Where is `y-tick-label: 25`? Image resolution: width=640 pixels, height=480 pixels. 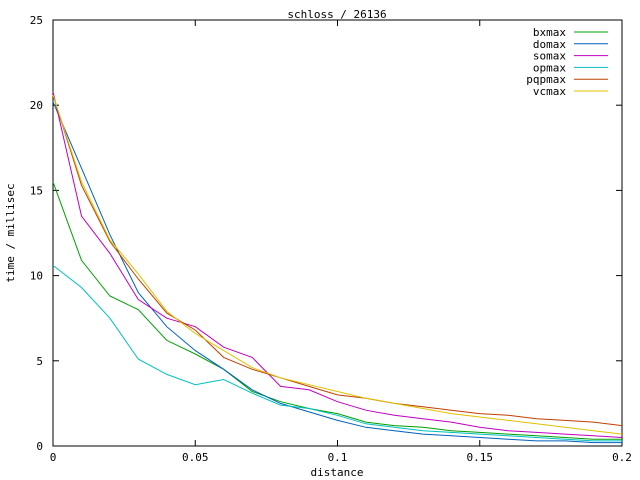 y-tick-label: 25 is located at coordinates (36, 20).